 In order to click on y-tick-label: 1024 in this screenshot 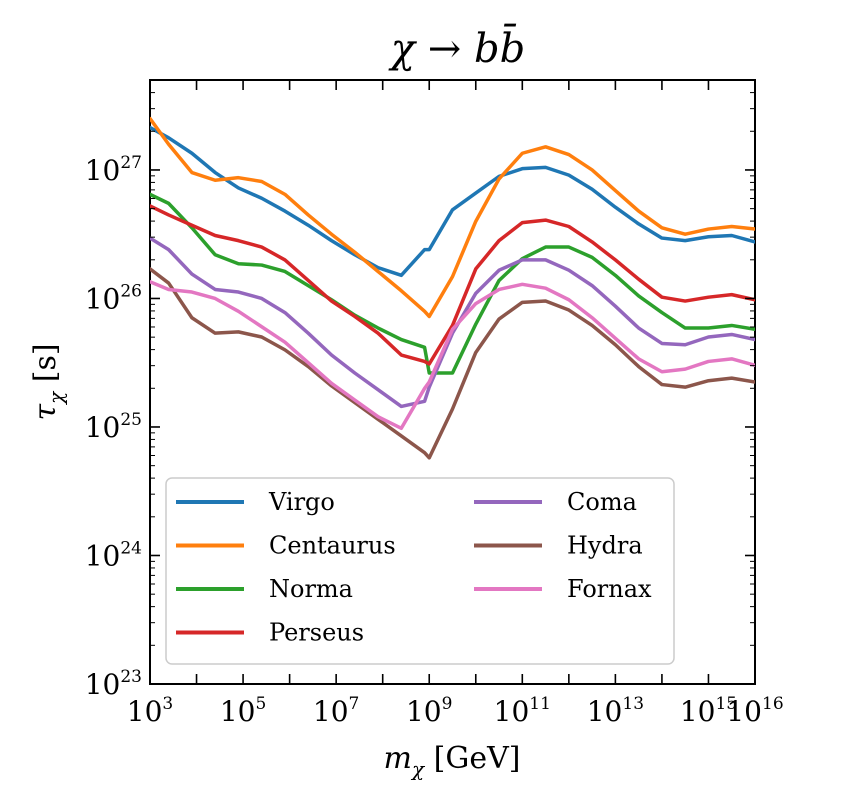, I will do `click(113, 555)`.